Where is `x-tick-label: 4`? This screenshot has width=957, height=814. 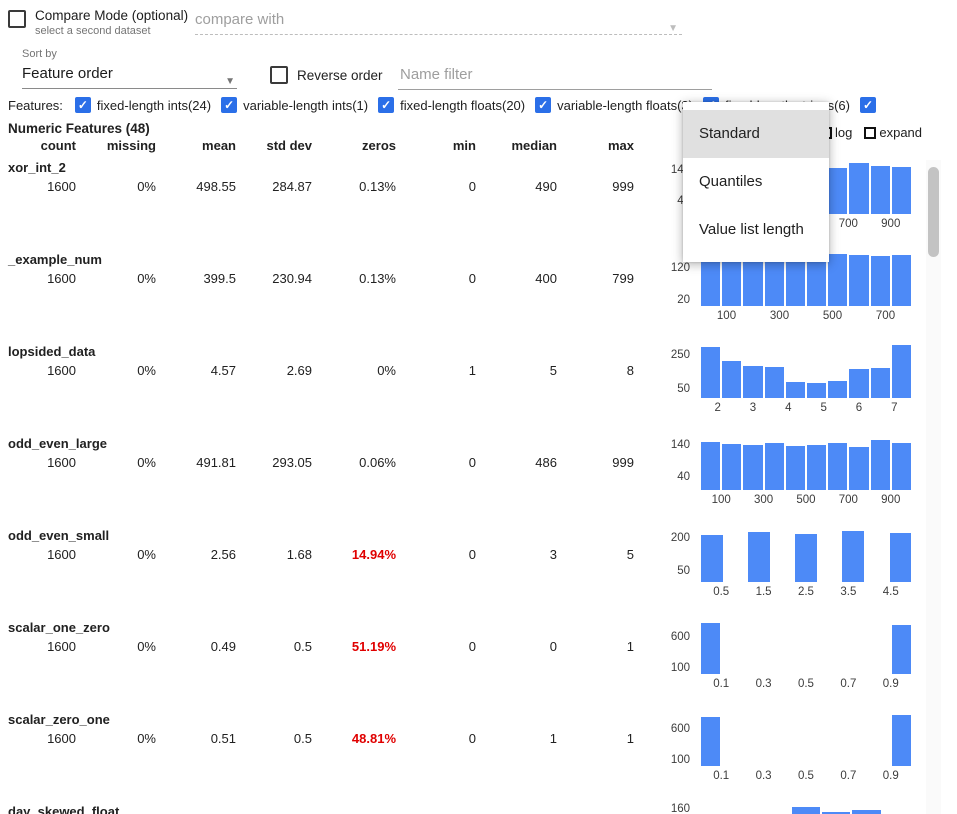 x-tick-label: 4 is located at coordinates (788, 408).